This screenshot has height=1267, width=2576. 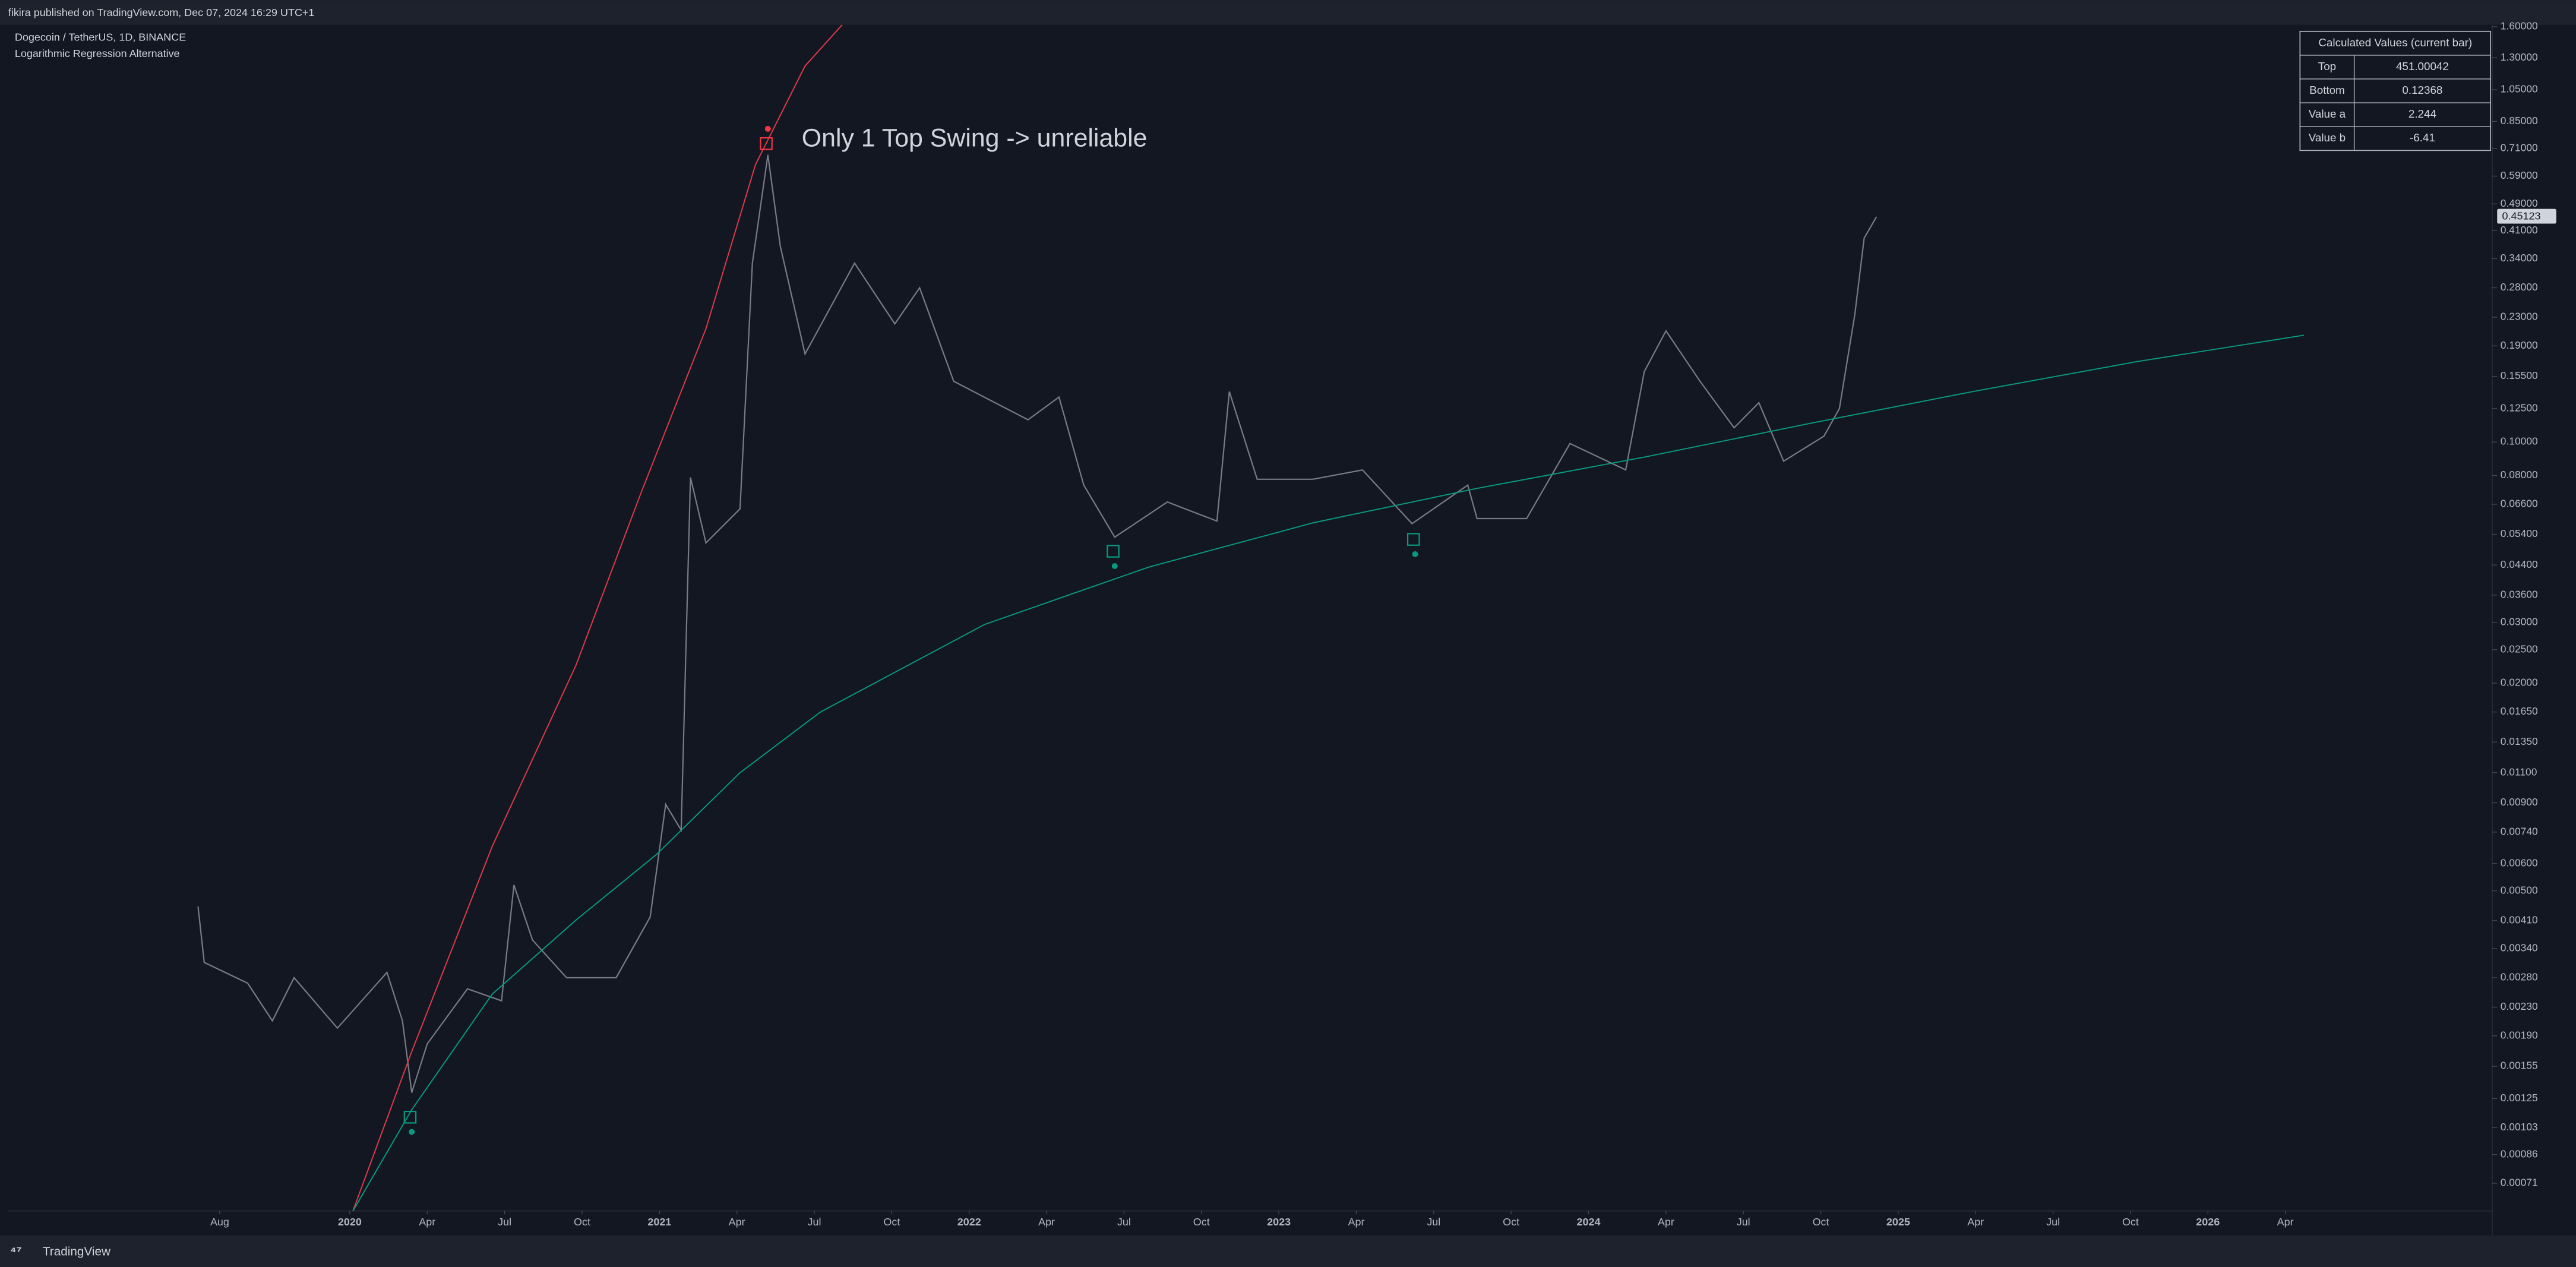 What do you see at coordinates (2519, 121) in the screenshot?
I see `y-tick-label: 0.85000` at bounding box center [2519, 121].